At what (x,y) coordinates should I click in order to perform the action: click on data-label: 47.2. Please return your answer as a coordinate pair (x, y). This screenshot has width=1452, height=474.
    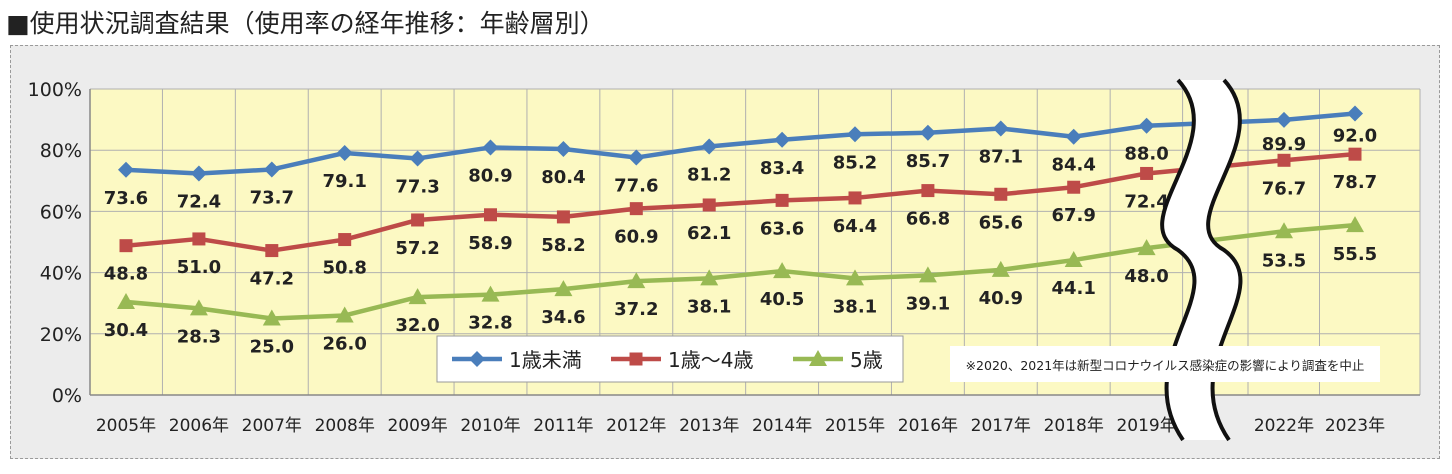
    Looking at the image, I should click on (272, 279).